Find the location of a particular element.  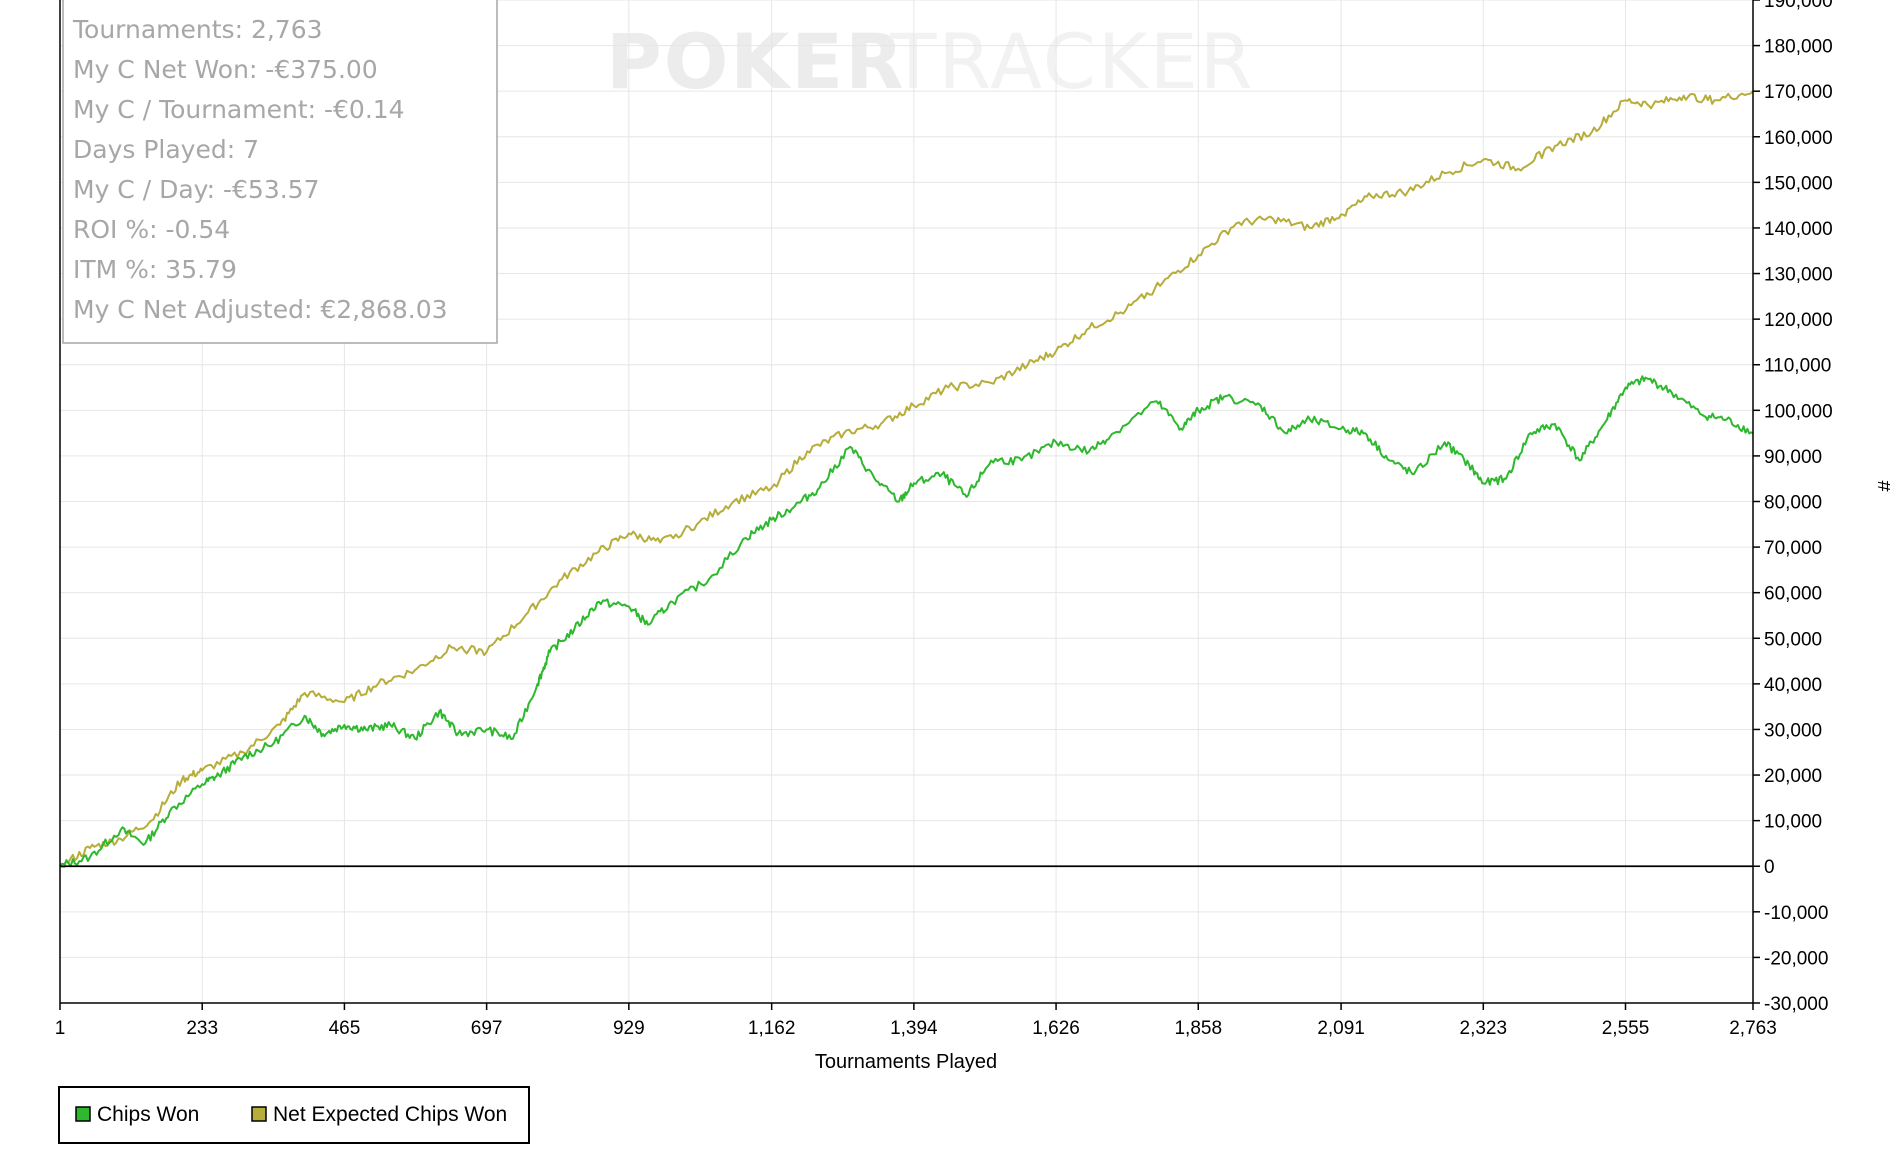

y-tick-label: -30,000 is located at coordinates (1796, 1004).